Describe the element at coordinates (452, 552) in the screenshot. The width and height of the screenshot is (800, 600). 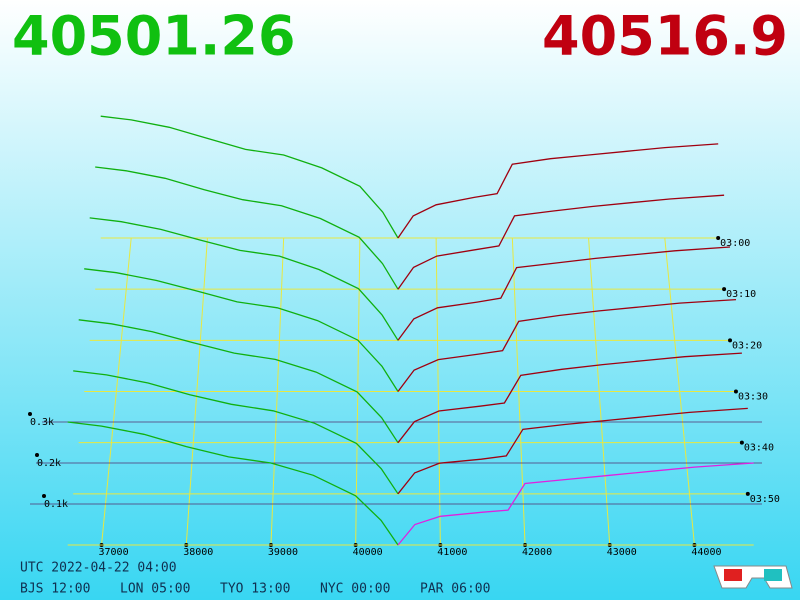
I see `x-tick-label: 41000` at that location.